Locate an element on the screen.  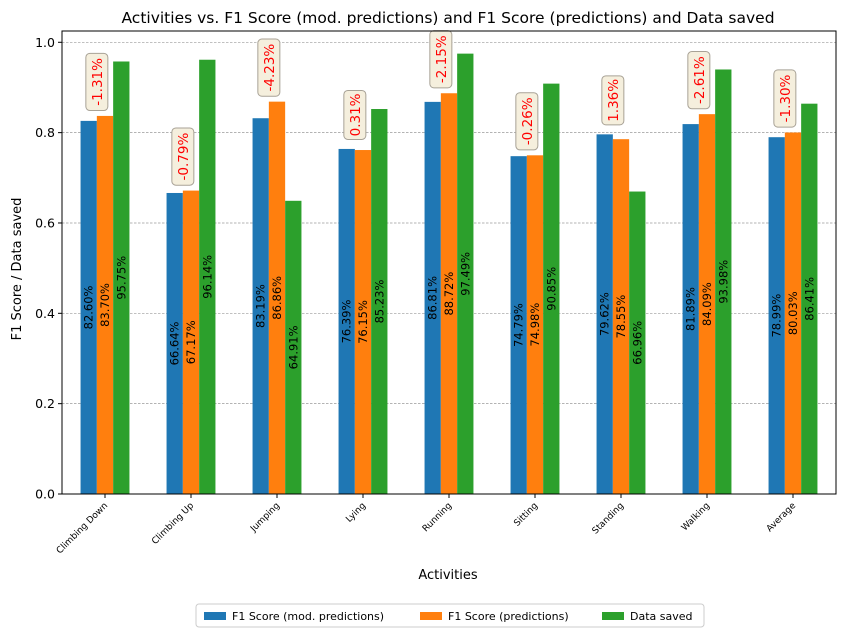
bar-value-label: 79.62% is located at coordinates (605, 314).